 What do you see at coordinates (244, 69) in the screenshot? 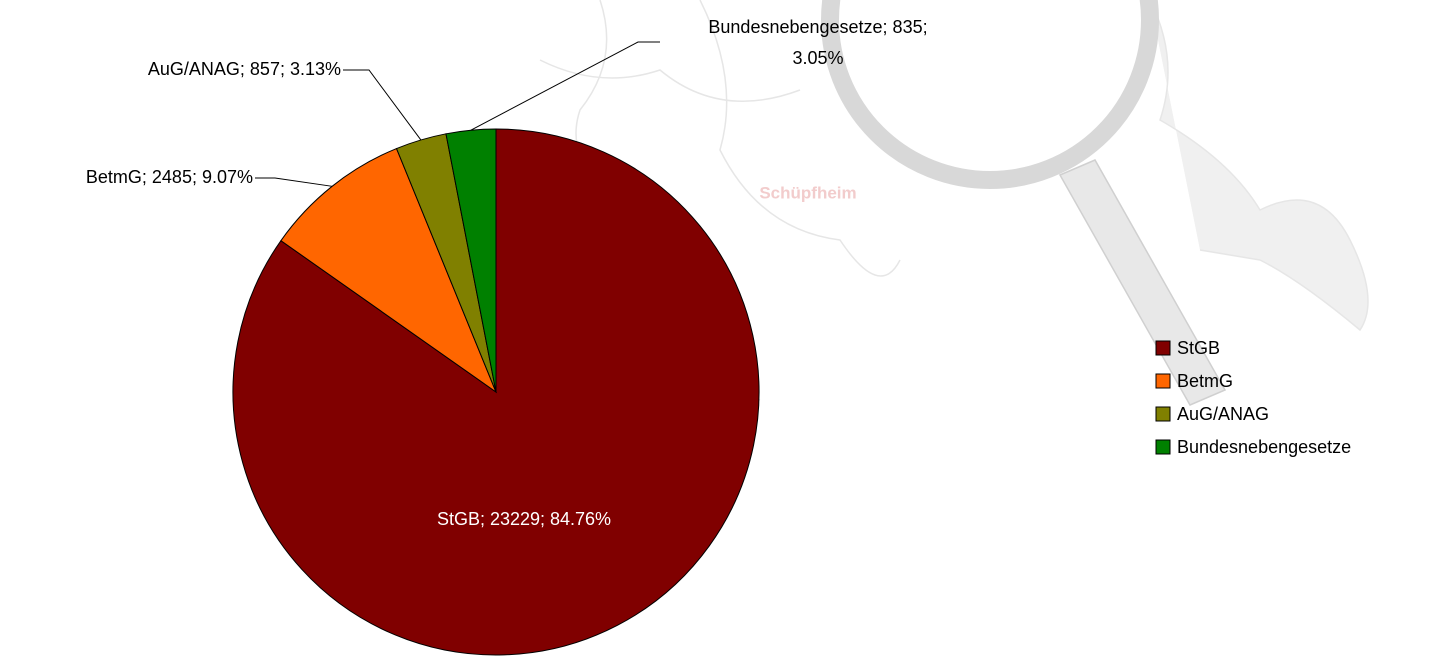
I see `data-label: AuG/ANAG; 857; 3.13%` at bounding box center [244, 69].